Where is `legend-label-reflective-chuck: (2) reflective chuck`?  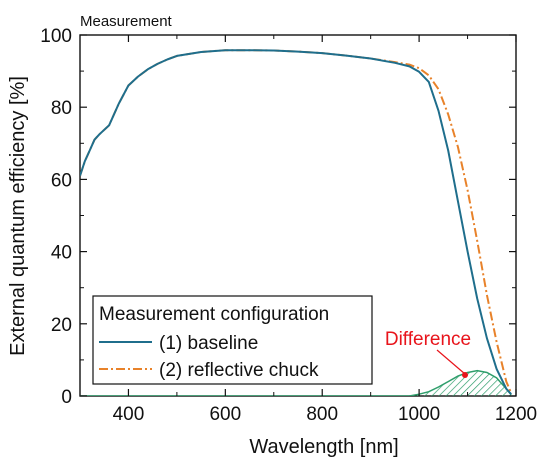
legend-label-reflective-chuck: (2) reflective chuck is located at coordinates (239, 370).